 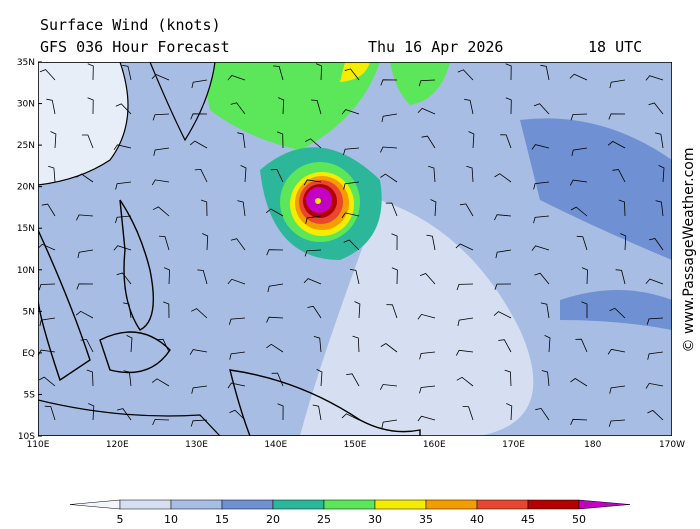 What do you see at coordinates (130, 25) in the screenshot?
I see `map-title: Surface Wind (knots)` at bounding box center [130, 25].